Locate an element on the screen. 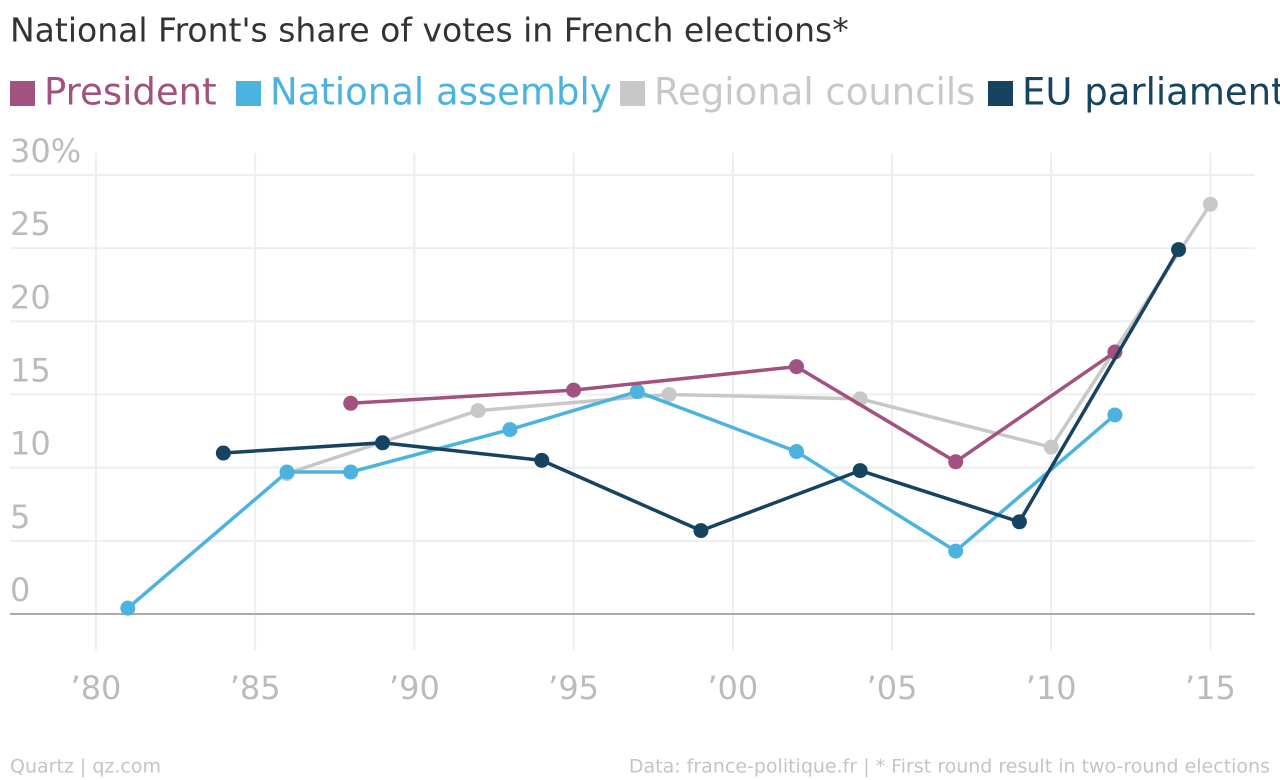 The width and height of the screenshot is (1280, 780). x-tick-label: ’10 is located at coordinates (1051, 688).